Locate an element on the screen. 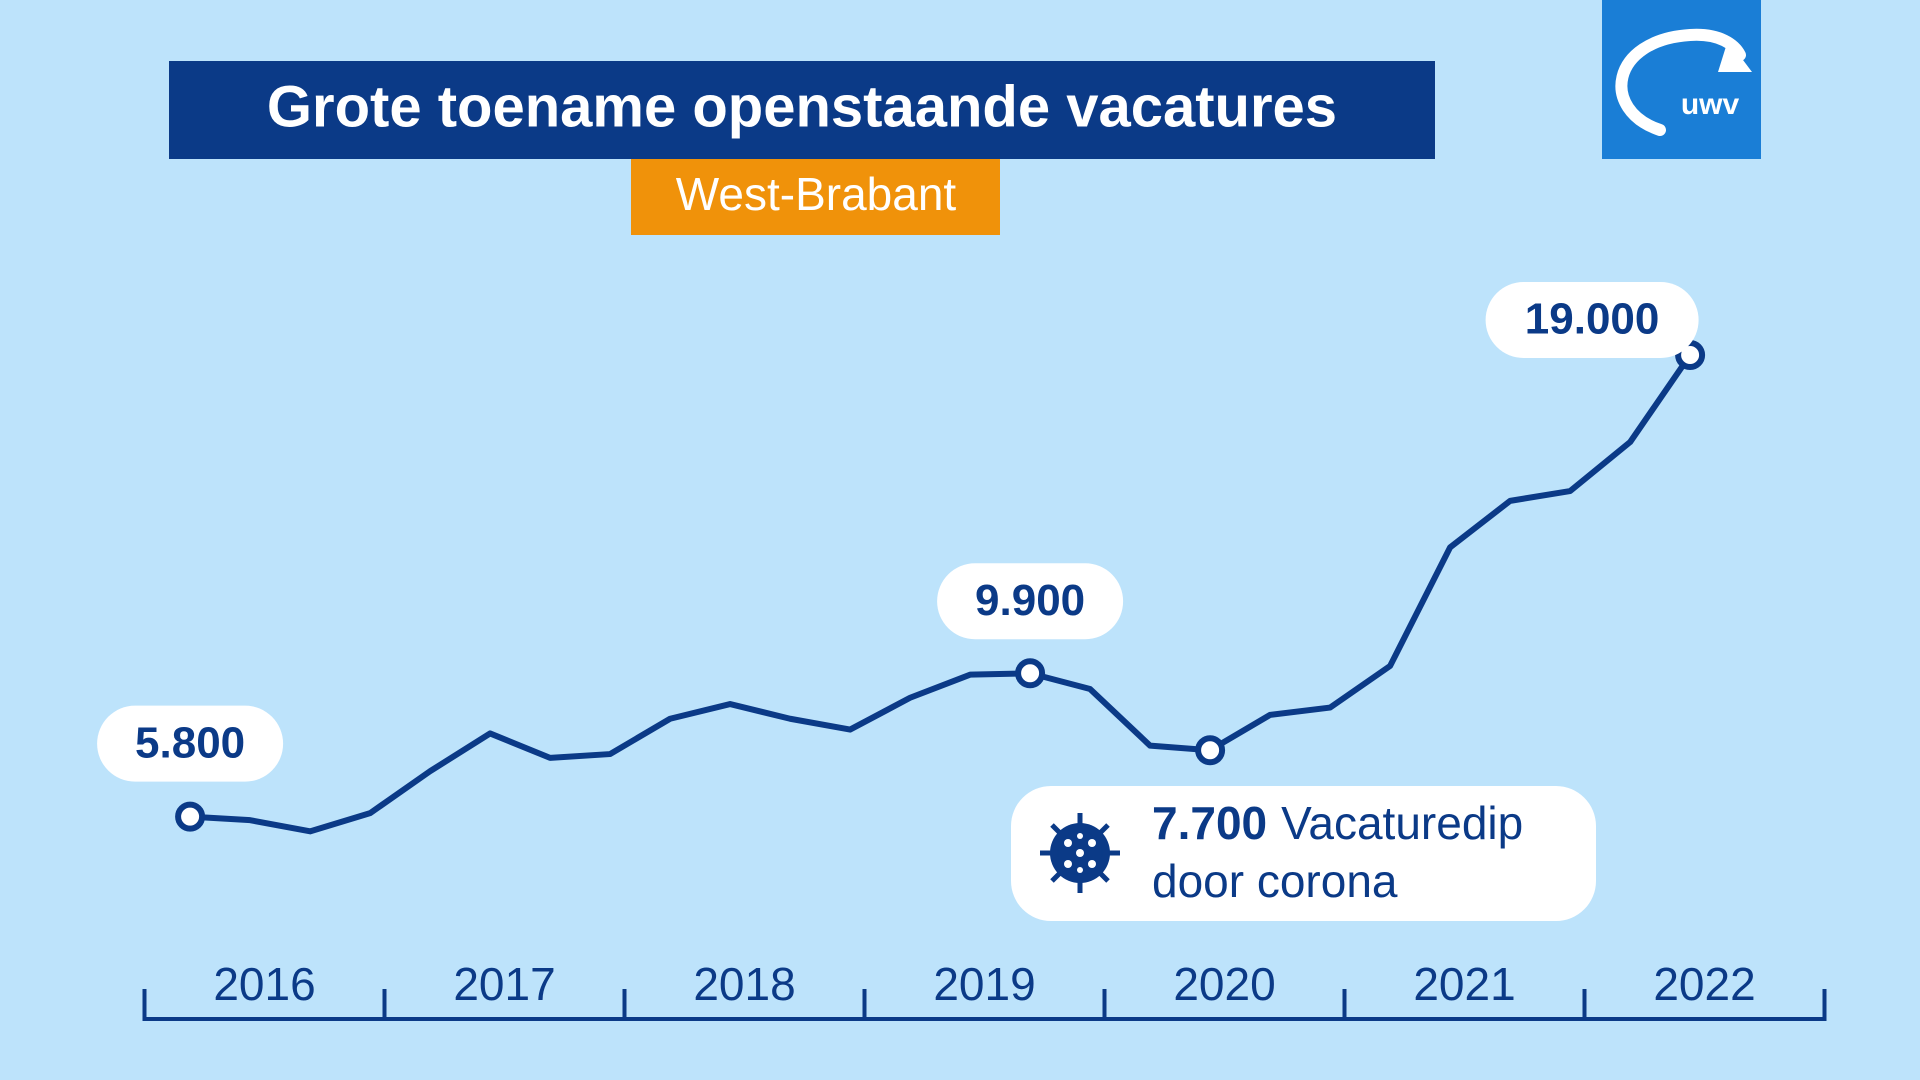 The width and height of the screenshot is (1920, 1080). annotation-box is located at coordinates (1303, 853).